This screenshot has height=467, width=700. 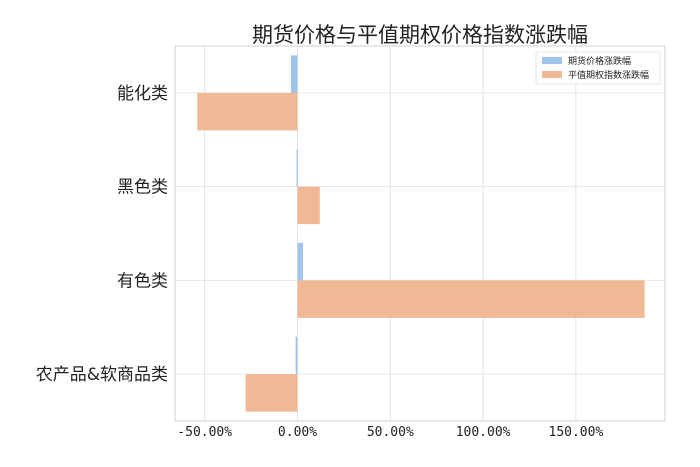 What do you see at coordinates (102, 375) in the screenshot?
I see `category-label: 农产品&软商品类` at bounding box center [102, 375].